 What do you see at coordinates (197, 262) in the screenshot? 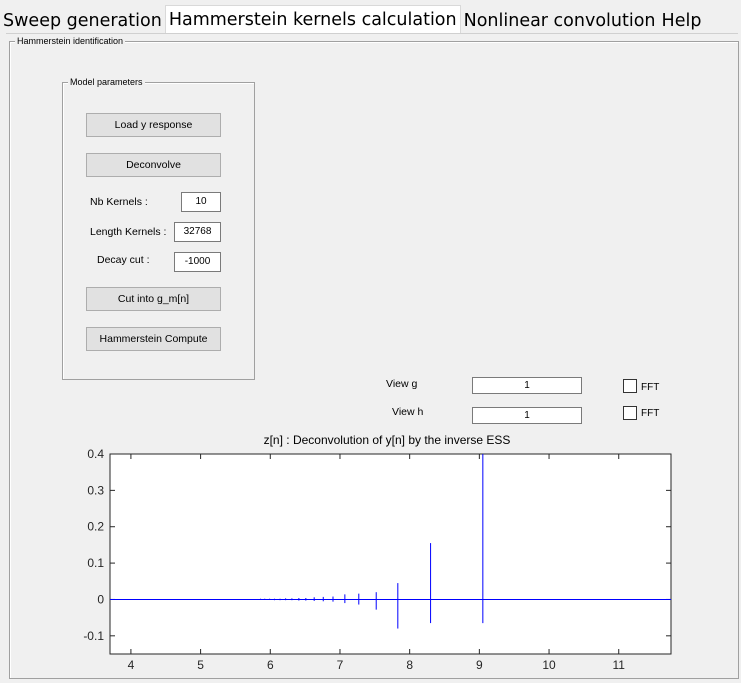
I see `decay-cut-field: -1000` at bounding box center [197, 262].